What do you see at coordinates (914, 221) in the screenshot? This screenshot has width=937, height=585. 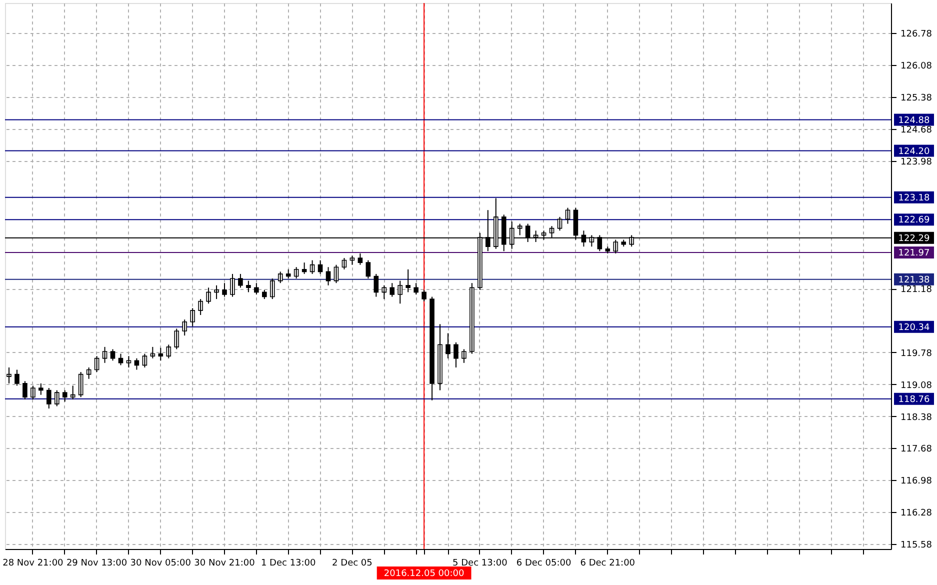 I see `ref-line-label: 122.69` at bounding box center [914, 221].